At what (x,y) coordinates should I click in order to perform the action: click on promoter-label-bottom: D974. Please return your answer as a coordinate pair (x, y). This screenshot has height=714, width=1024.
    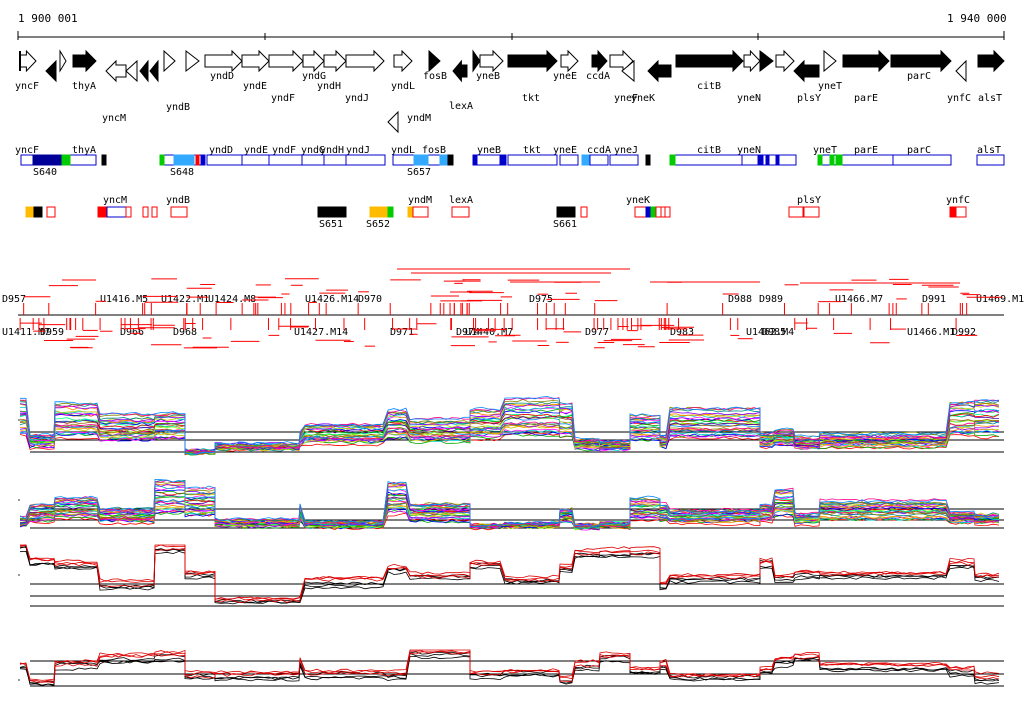
    Looking at the image, I should click on (468, 332).